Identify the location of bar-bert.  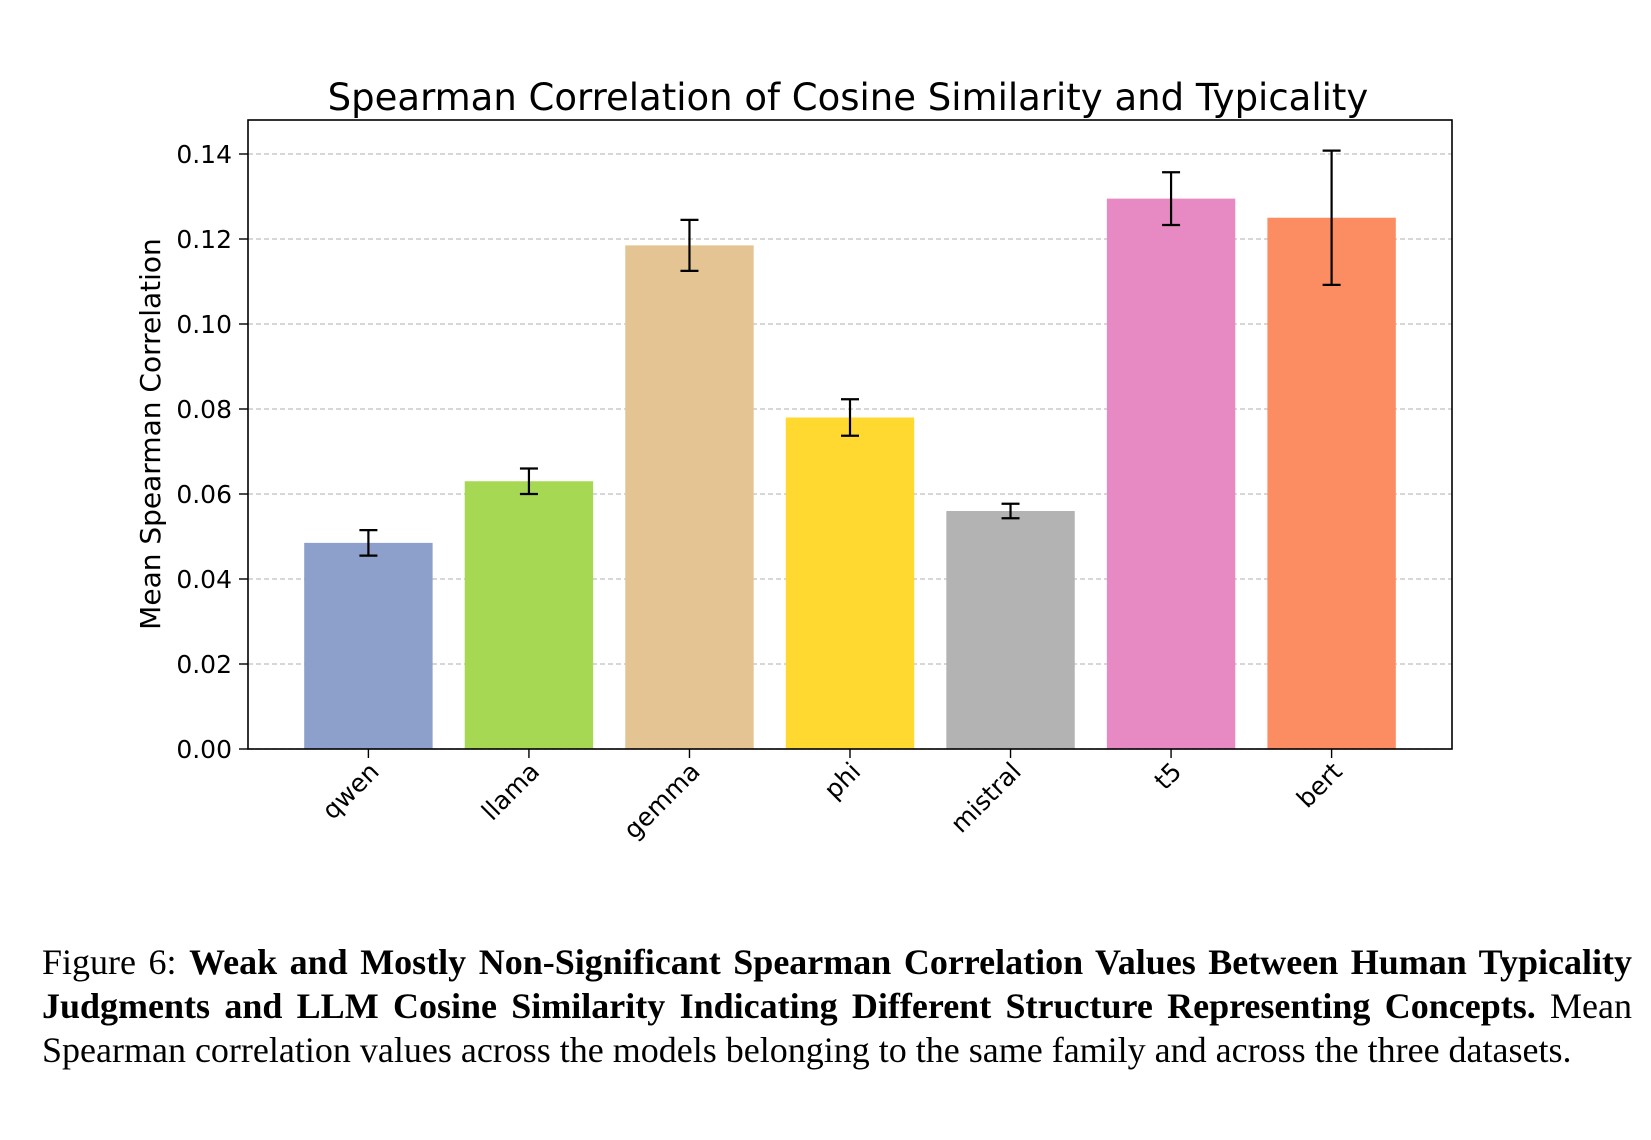
(1331, 483).